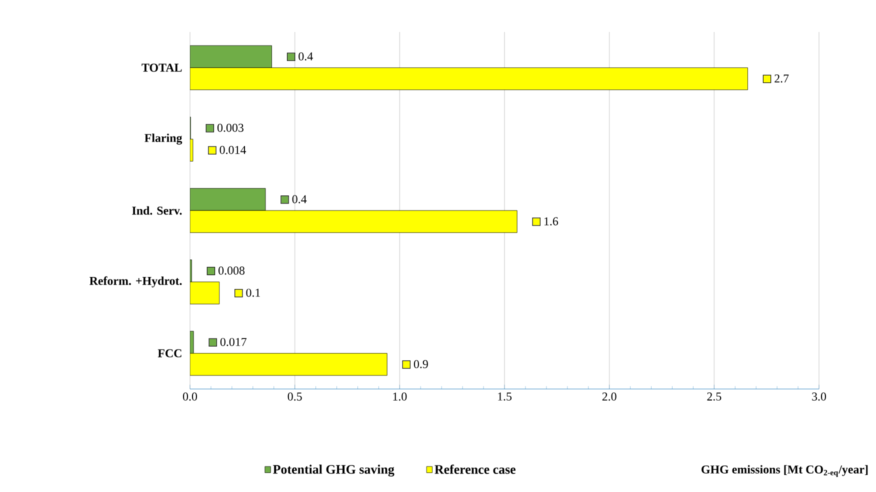 Image resolution: width=876 pixels, height=492 pixels. What do you see at coordinates (781, 78) in the screenshot?
I see `data-label: 2.7` at bounding box center [781, 78].